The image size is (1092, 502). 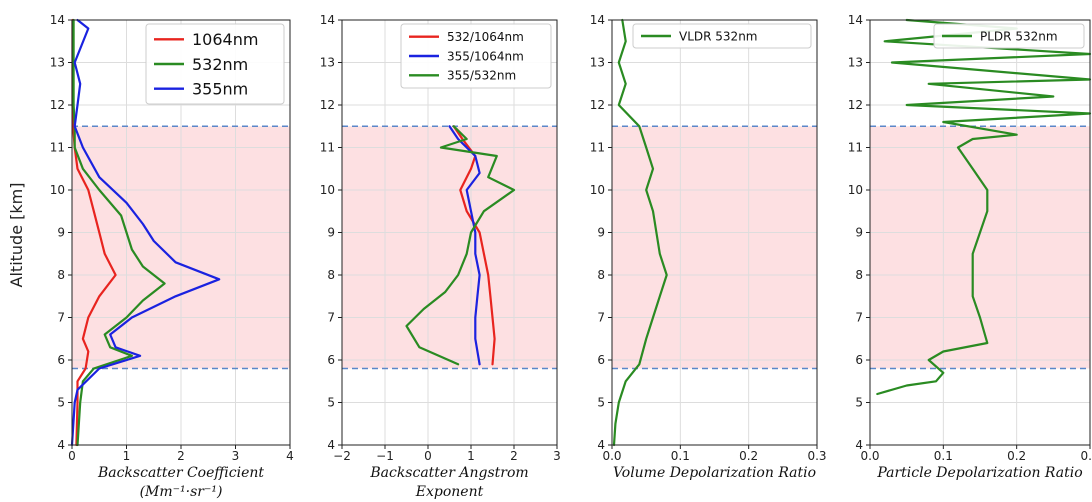 I want to click on x-tick-label: −2, so click(x=342, y=456).